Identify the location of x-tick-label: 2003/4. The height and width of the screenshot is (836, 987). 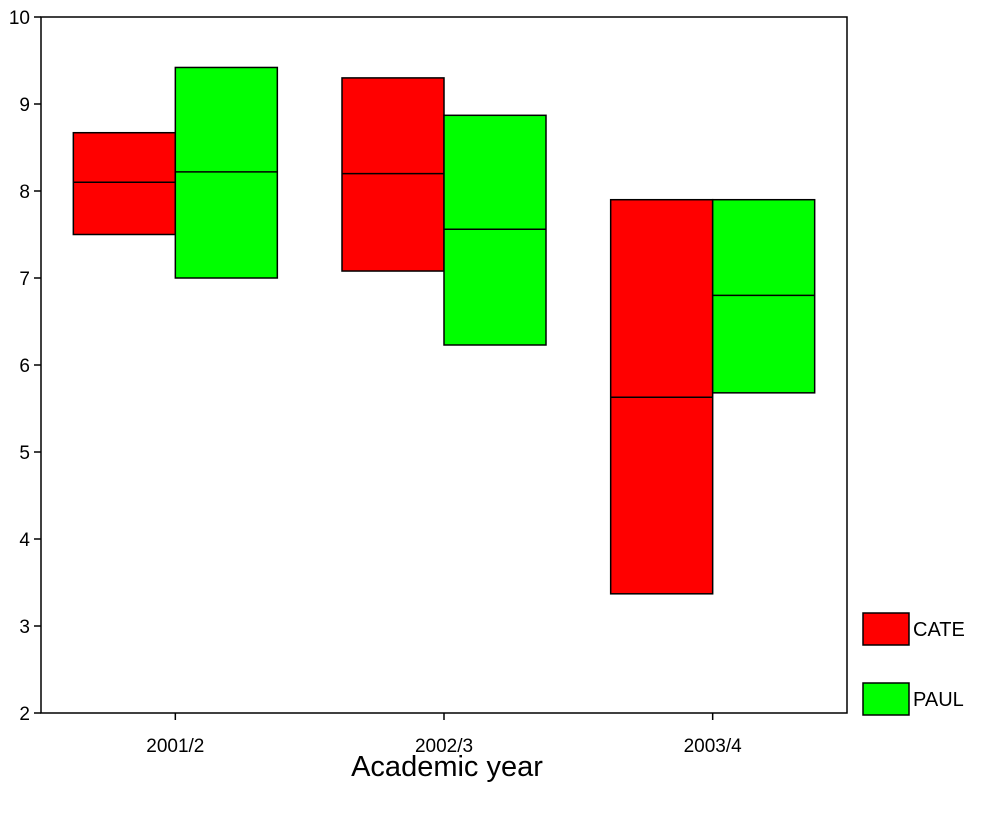
(713, 746).